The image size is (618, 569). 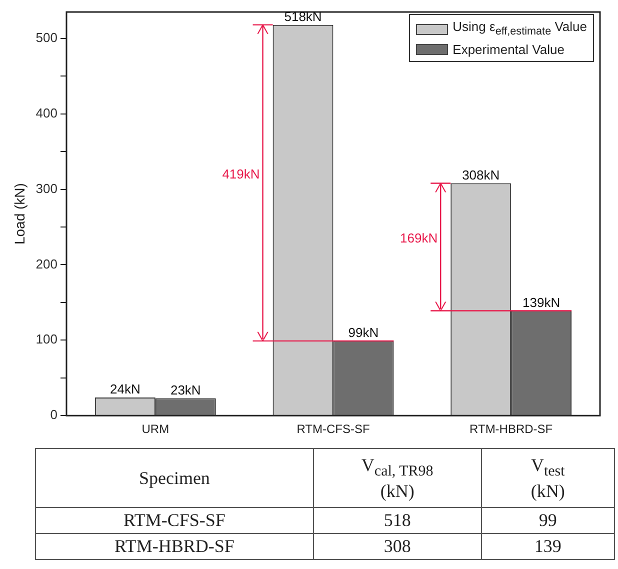 What do you see at coordinates (303, 16) in the screenshot?
I see `data-label: 518kN` at bounding box center [303, 16].